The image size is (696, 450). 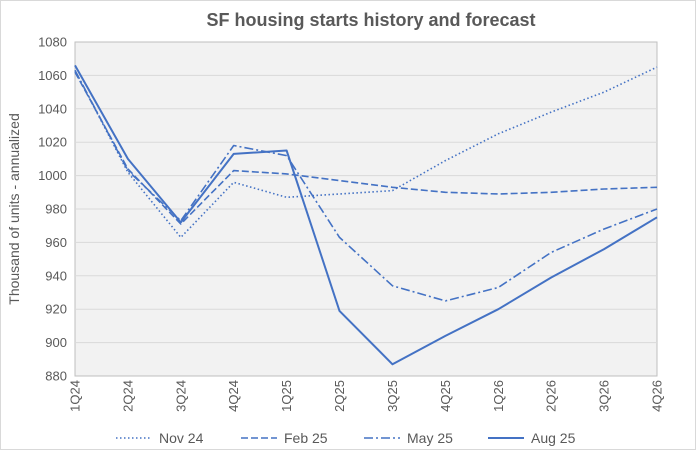 I want to click on x-tick-label: 1Q25, so click(x=286, y=396).